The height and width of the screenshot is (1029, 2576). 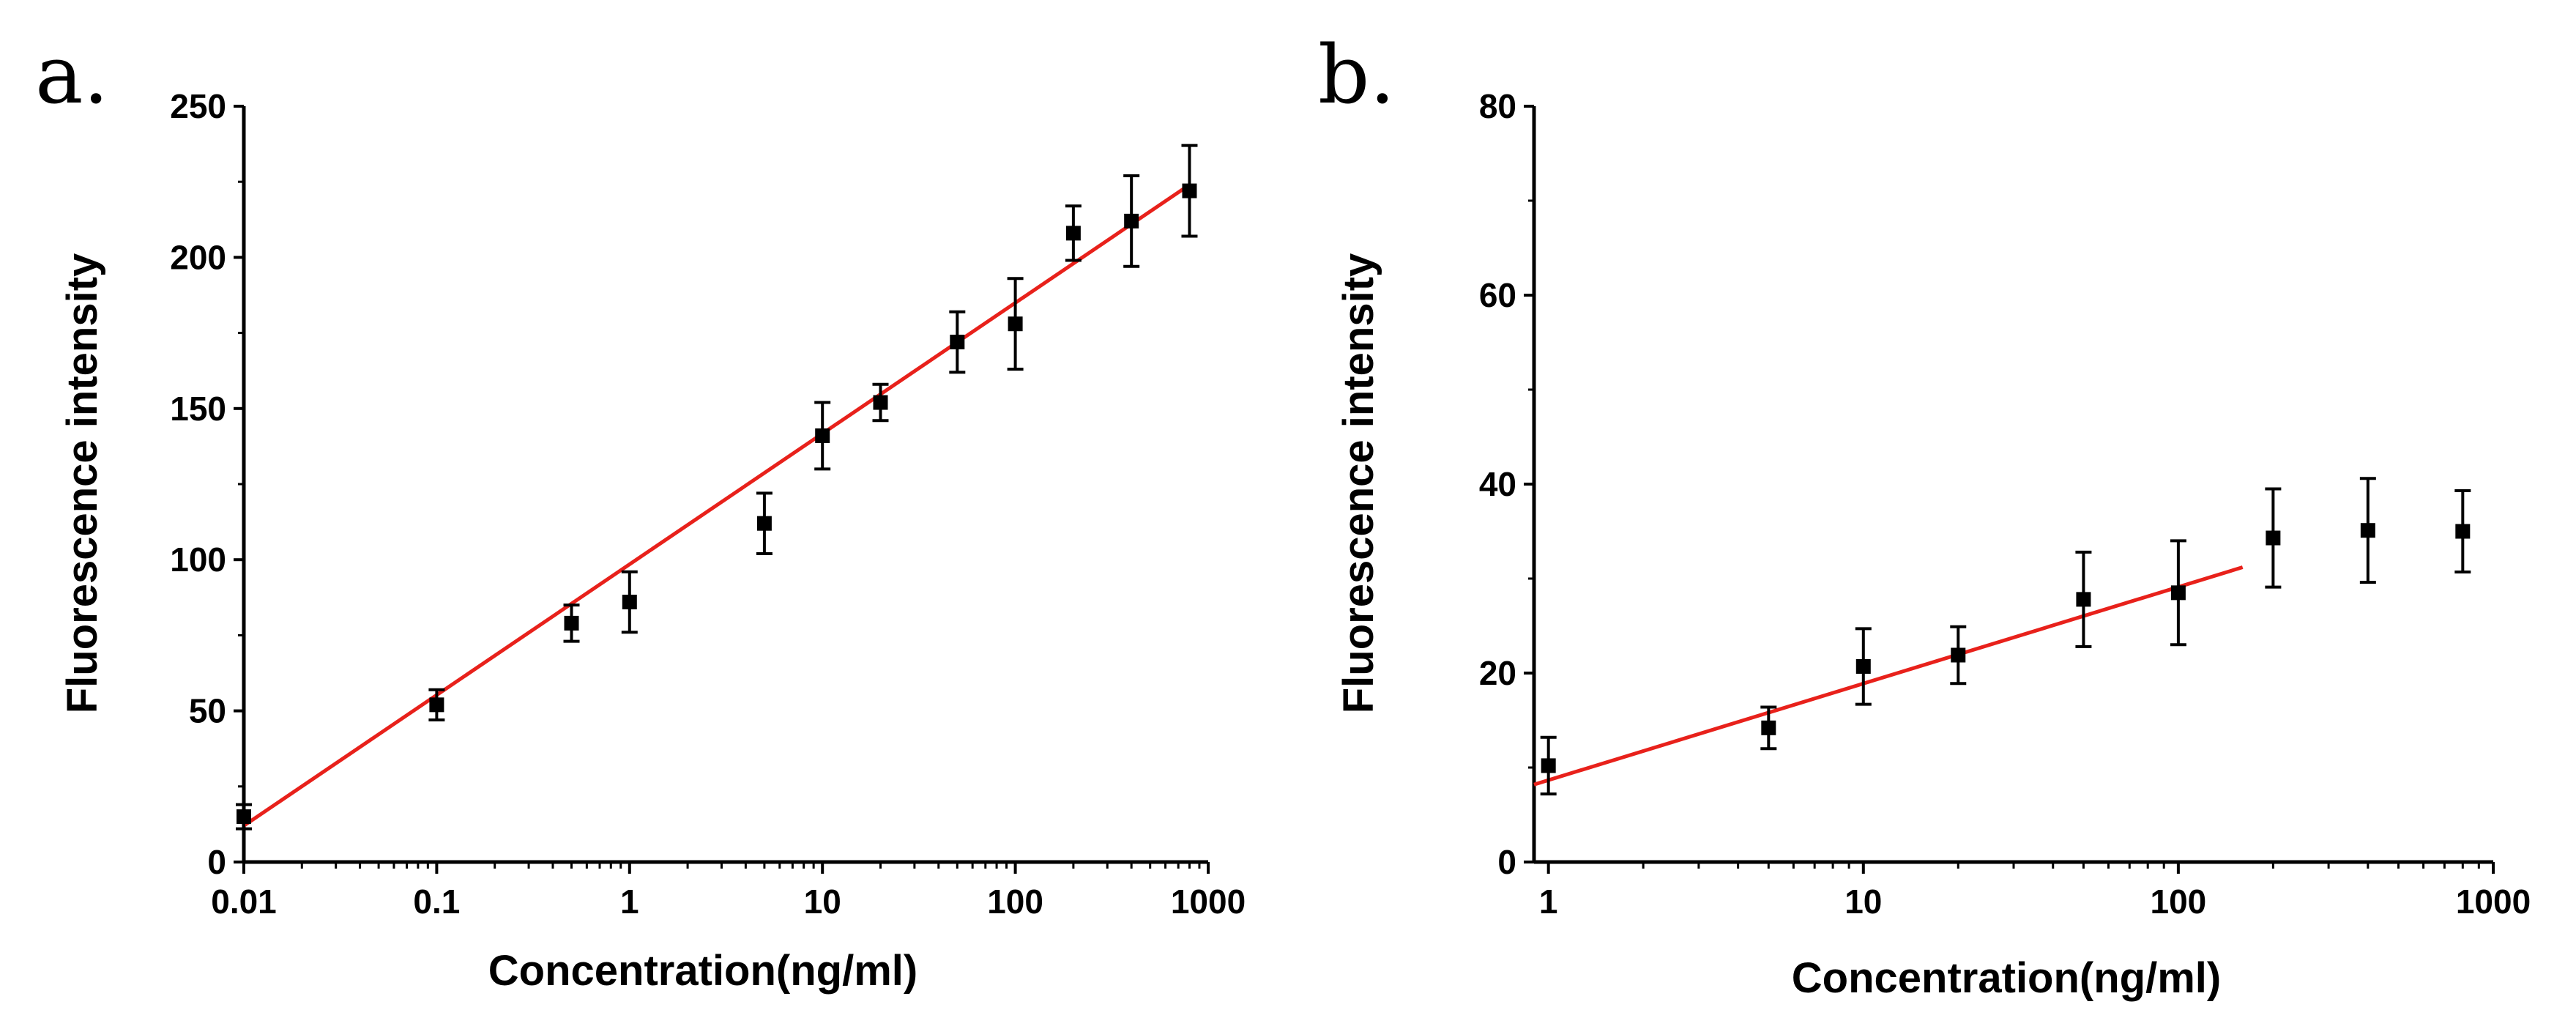 I want to click on panel-b-x-axis-title: Concentration(ng/ml), so click(x=2006, y=978).